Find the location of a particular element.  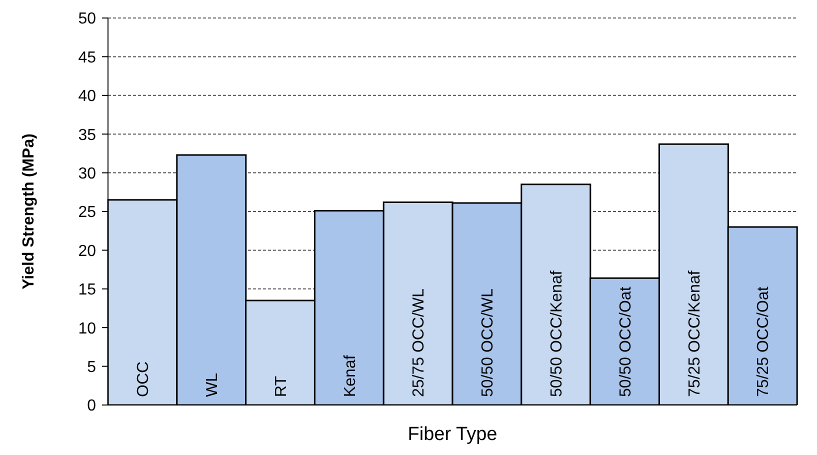

x-axis-title: Fiber Type is located at coordinates (453, 434).